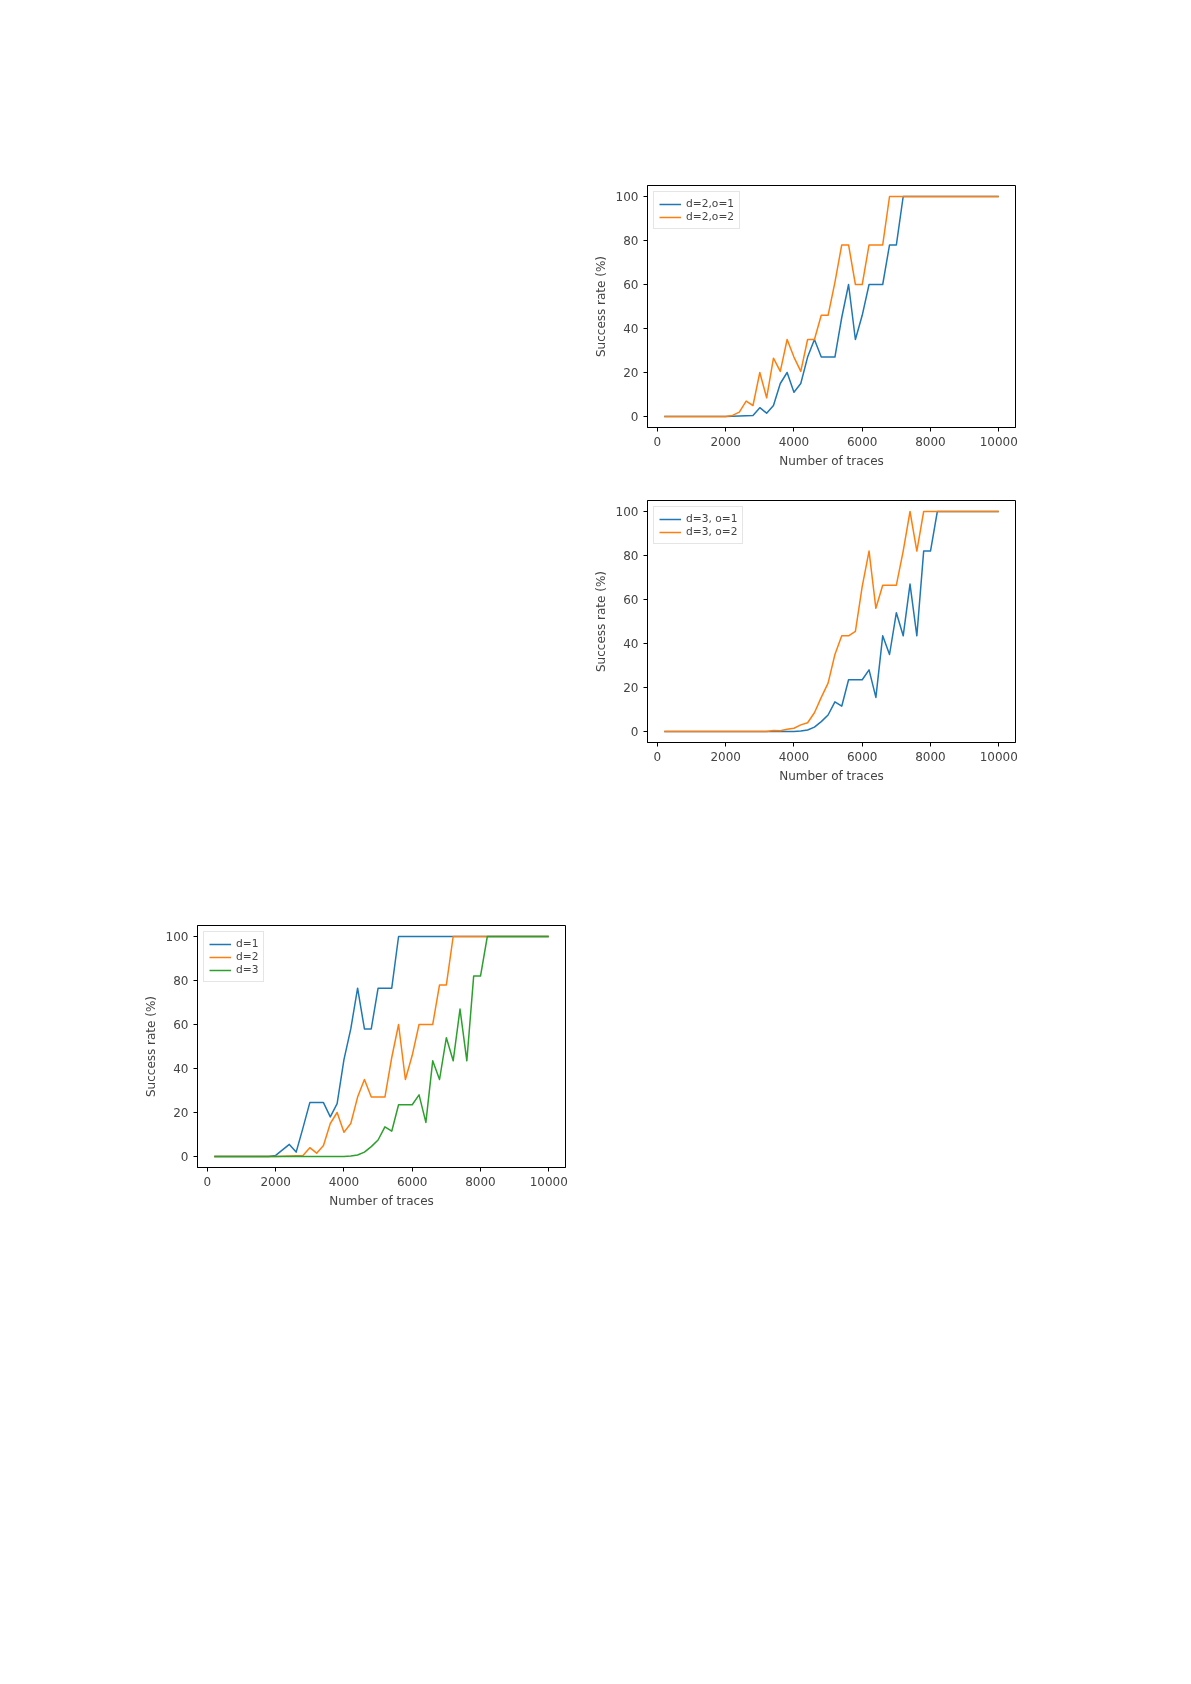  I want to click on legend-label: d=3, o=1, so click(712, 518).